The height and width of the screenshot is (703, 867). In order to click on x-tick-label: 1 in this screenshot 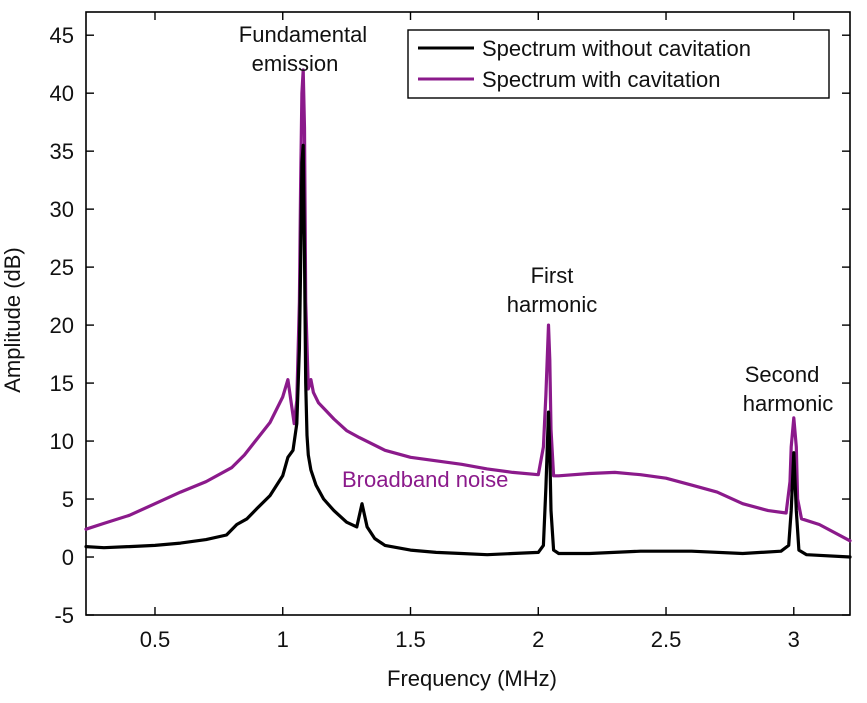, I will do `click(283, 639)`.